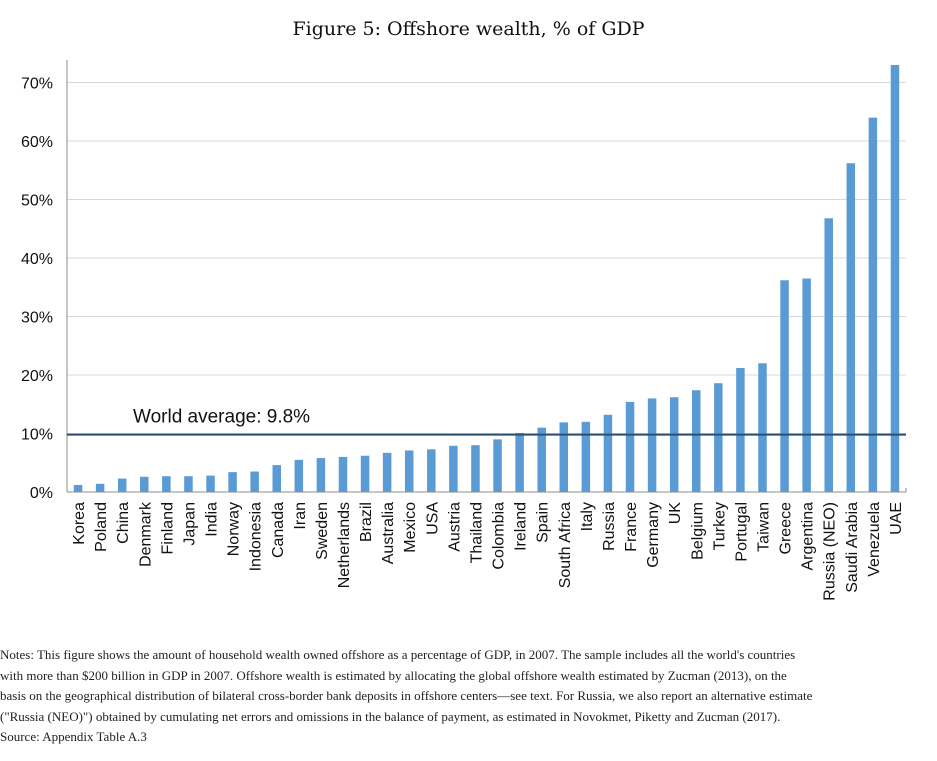 The height and width of the screenshot is (761, 937). I want to click on y-tick-label: 40%, so click(37, 259).